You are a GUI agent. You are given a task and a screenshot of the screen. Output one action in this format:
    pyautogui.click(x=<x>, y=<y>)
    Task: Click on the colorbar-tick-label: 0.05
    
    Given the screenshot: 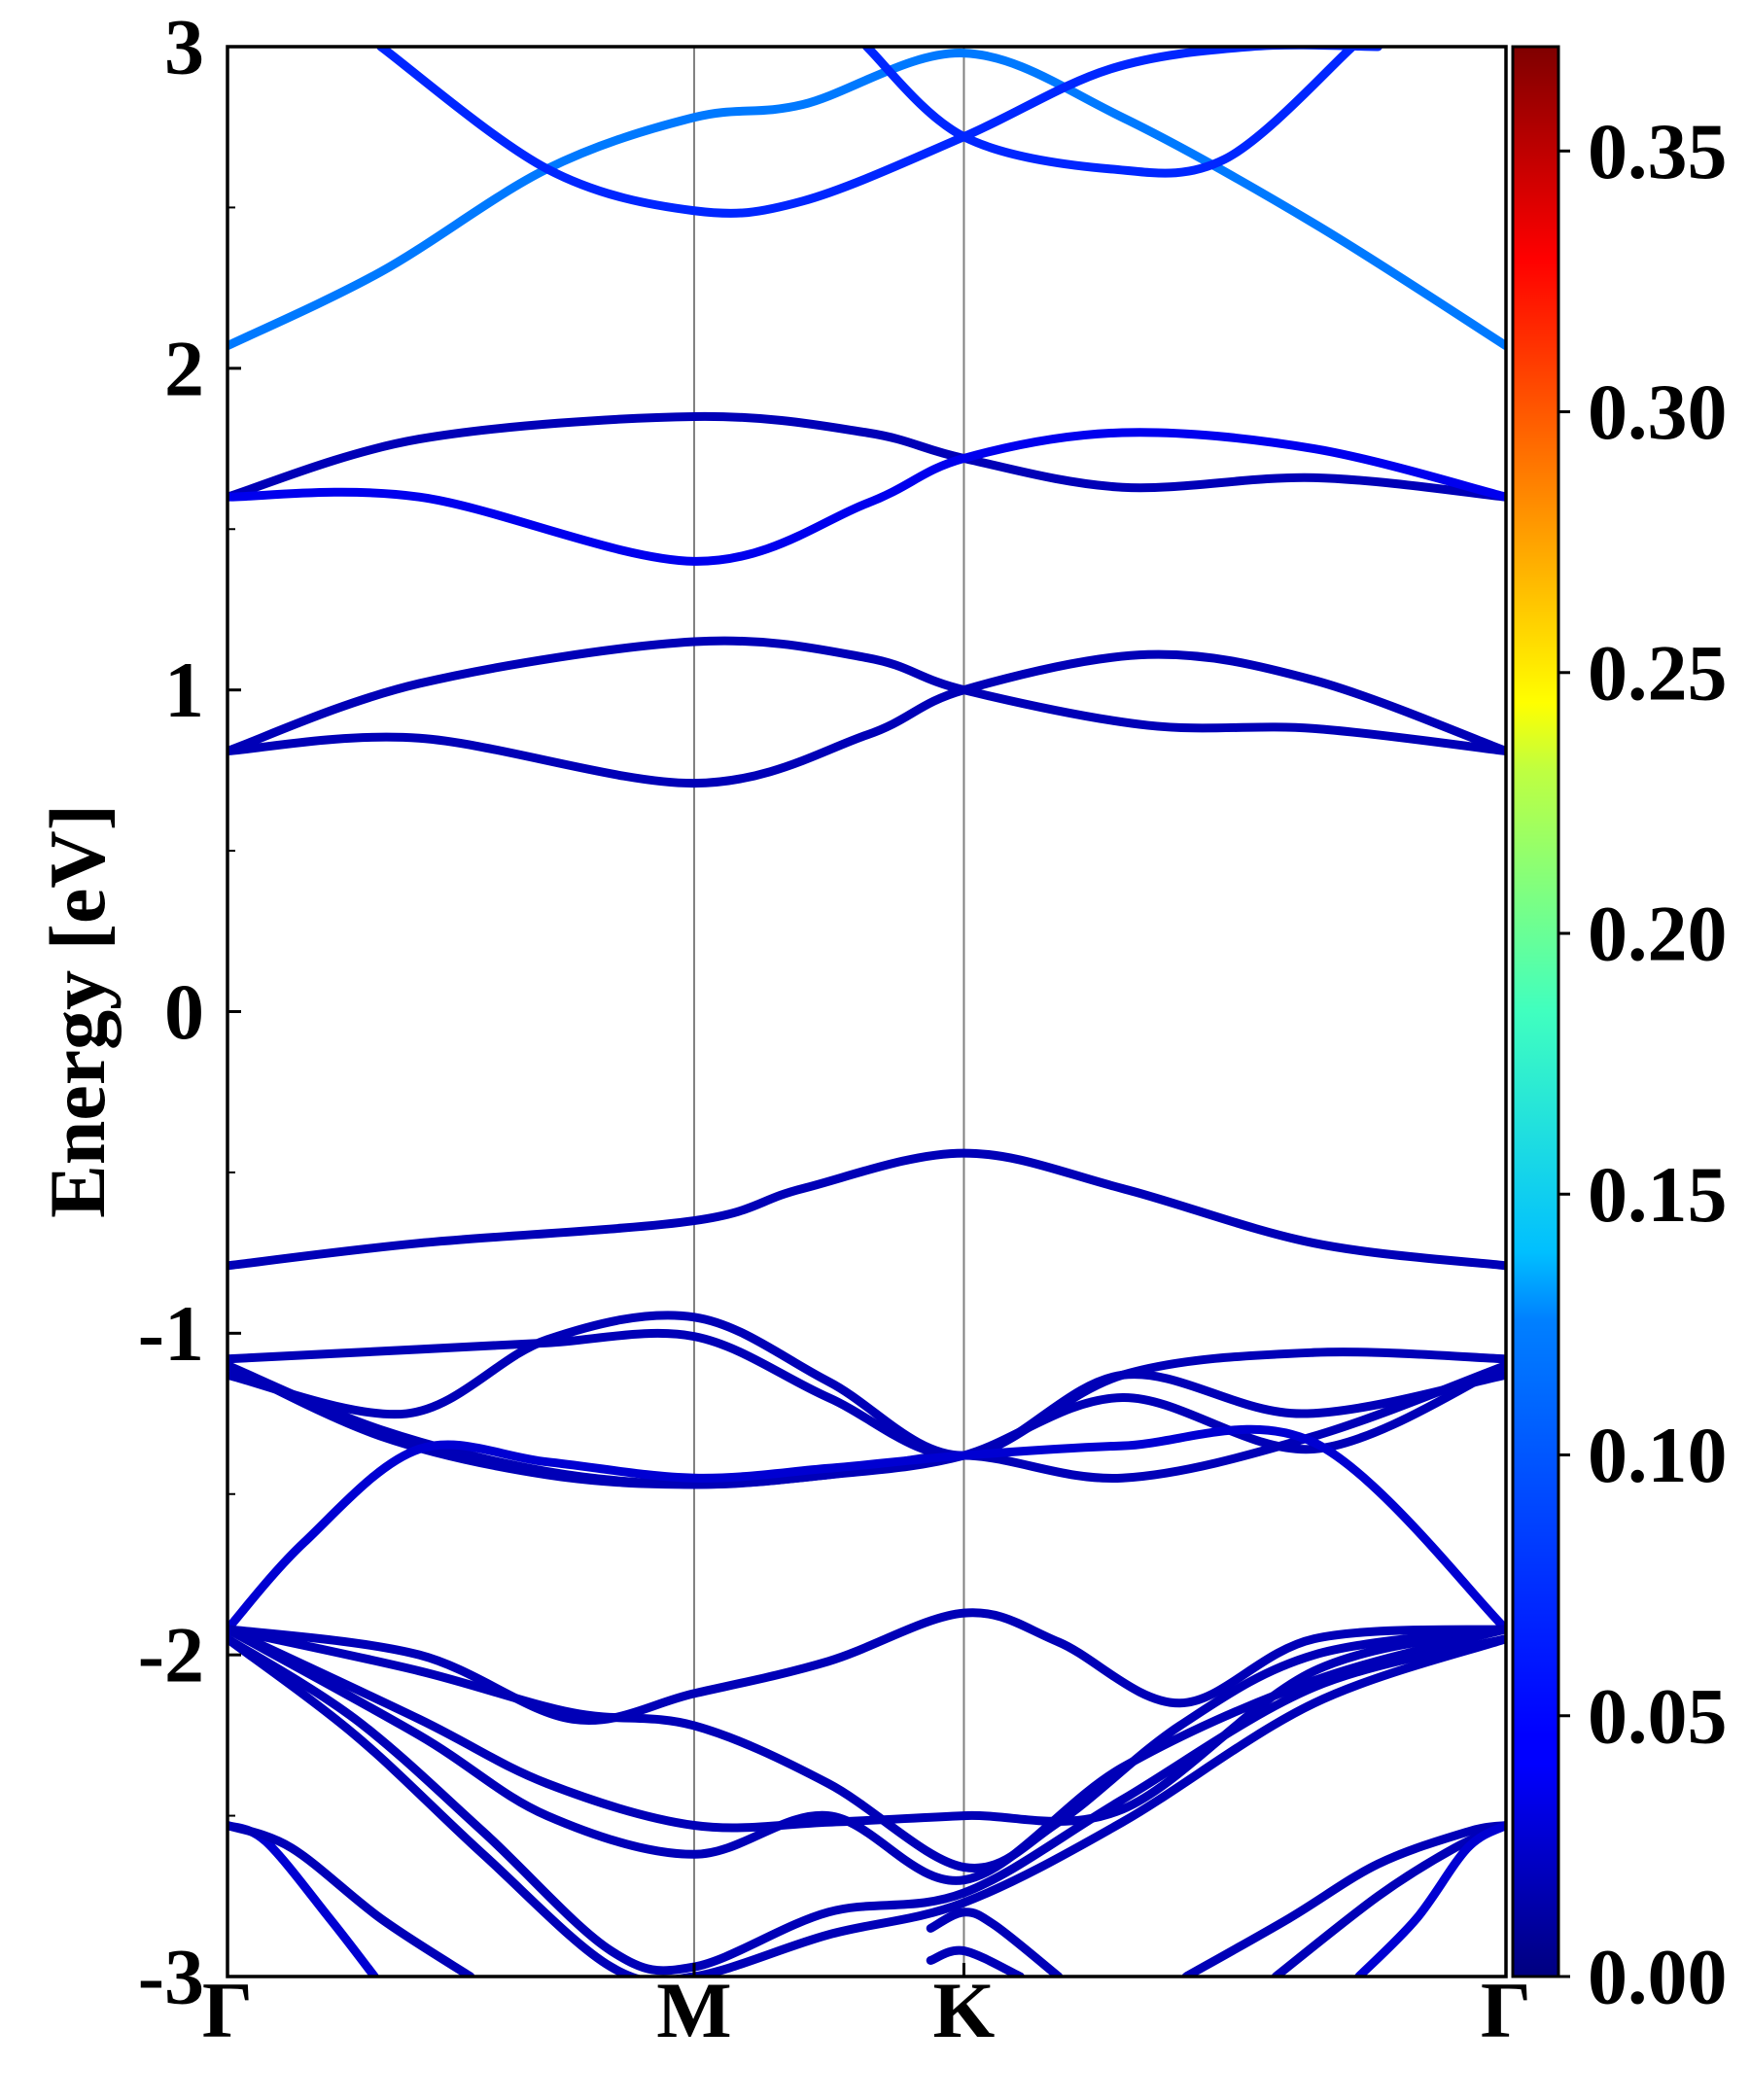 What is the action you would take?
    pyautogui.click(x=1658, y=1715)
    